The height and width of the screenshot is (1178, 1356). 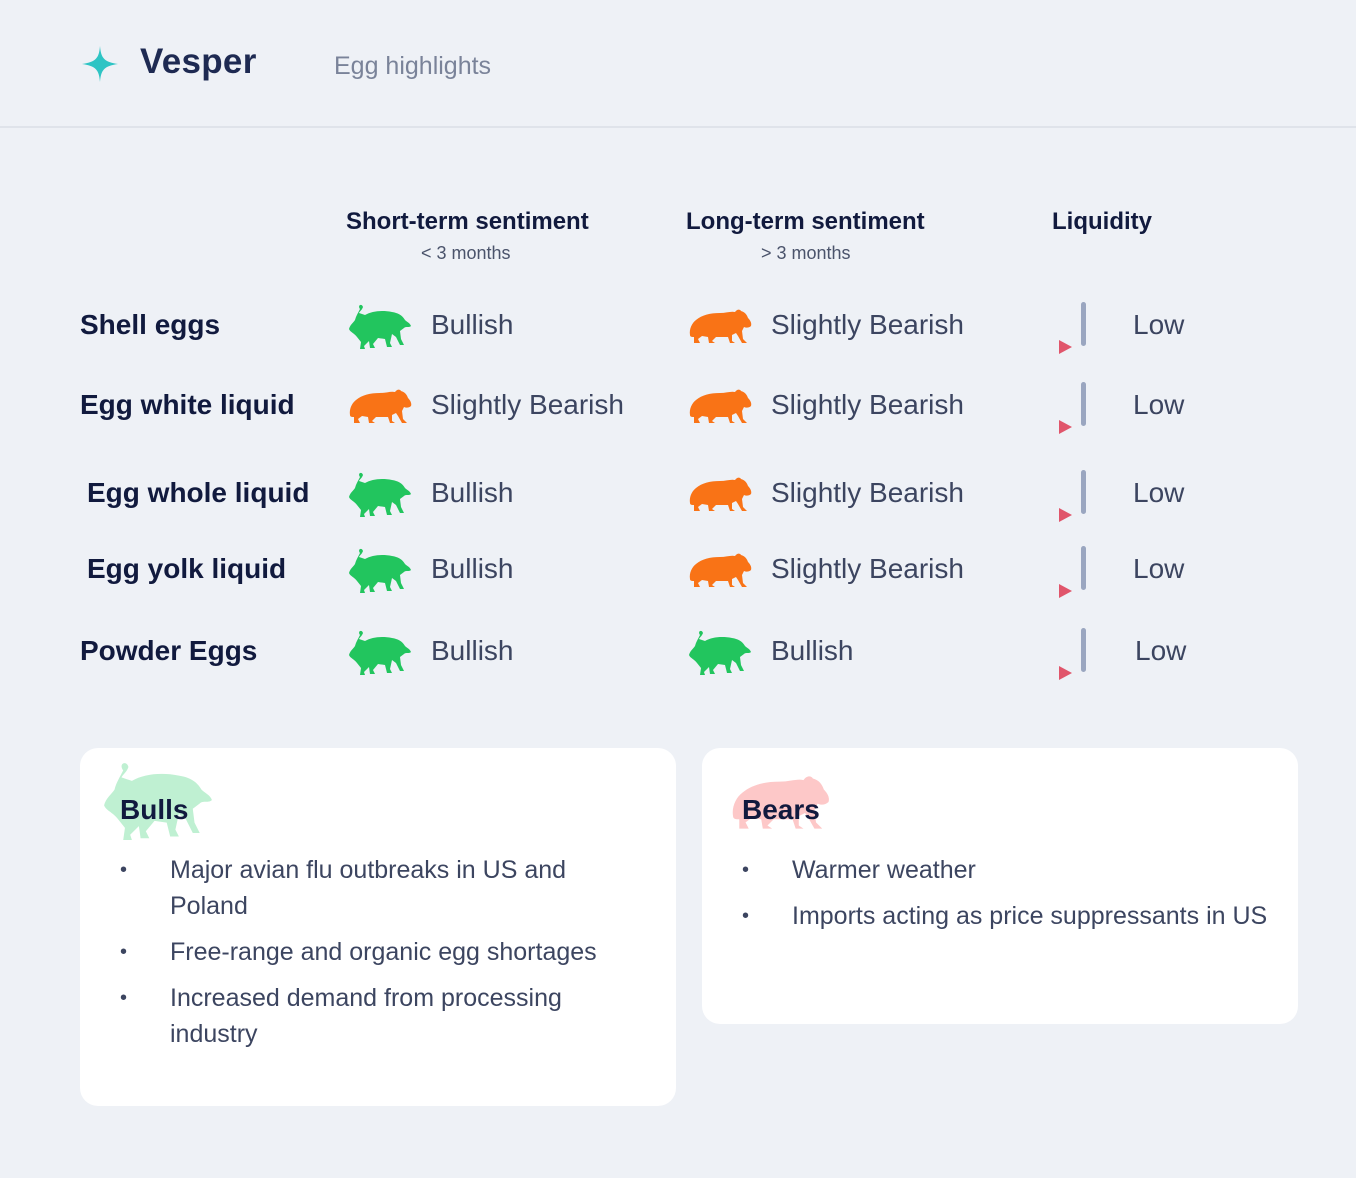 I want to click on brand-name: Vesper, so click(x=198, y=61).